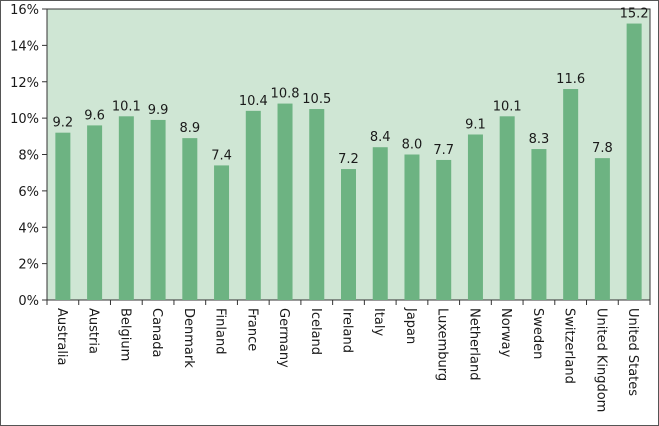 This screenshot has height=426, width=659. What do you see at coordinates (600, 360) in the screenshot?
I see `x-category-label: United Kingdom` at bounding box center [600, 360].